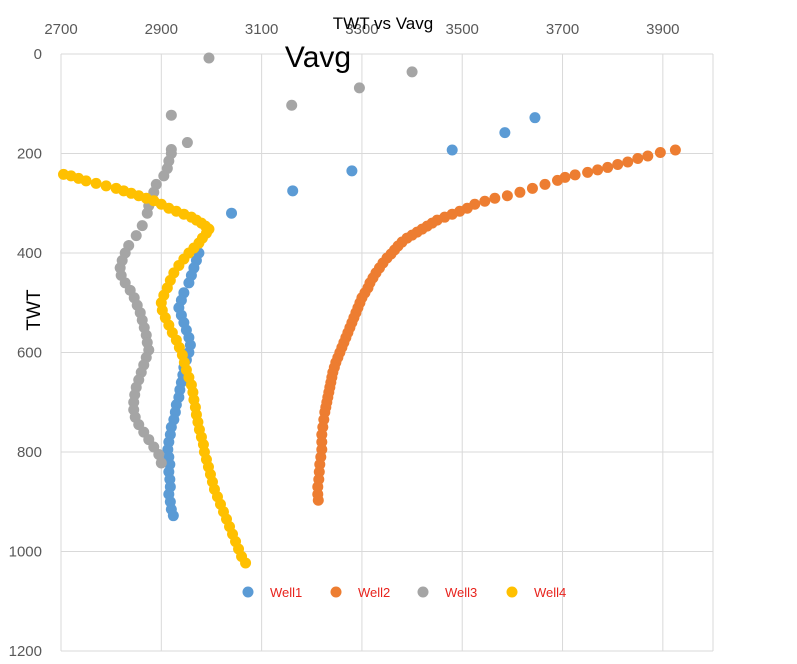 The width and height of the screenshot is (797, 664). I want to click on legend-marker-well3, so click(423, 592).